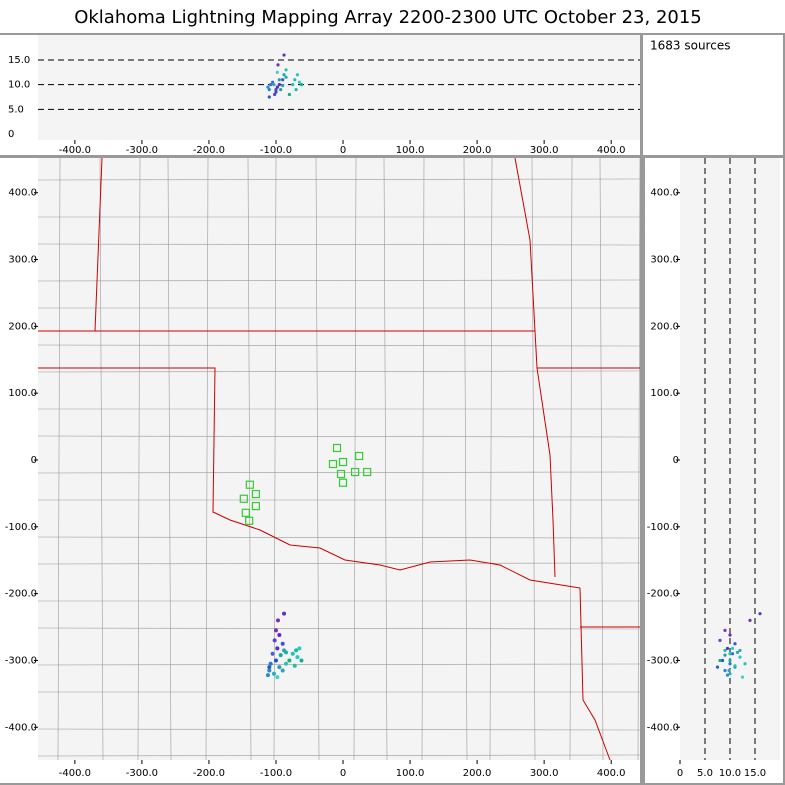  What do you see at coordinates (477, 150) in the screenshot?
I see `x-tick-label: 200.0` at bounding box center [477, 150].